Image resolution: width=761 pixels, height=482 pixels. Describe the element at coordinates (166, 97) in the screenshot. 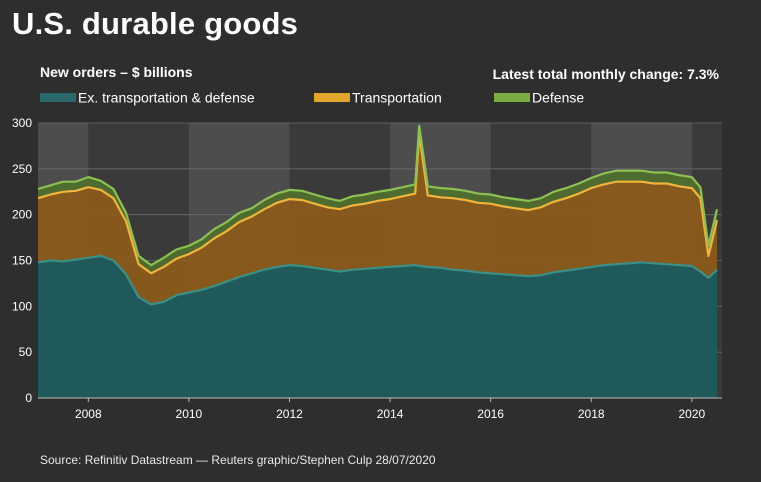

I see `legend-label-ex-transportation: Ex. transportation & defense` at that location.